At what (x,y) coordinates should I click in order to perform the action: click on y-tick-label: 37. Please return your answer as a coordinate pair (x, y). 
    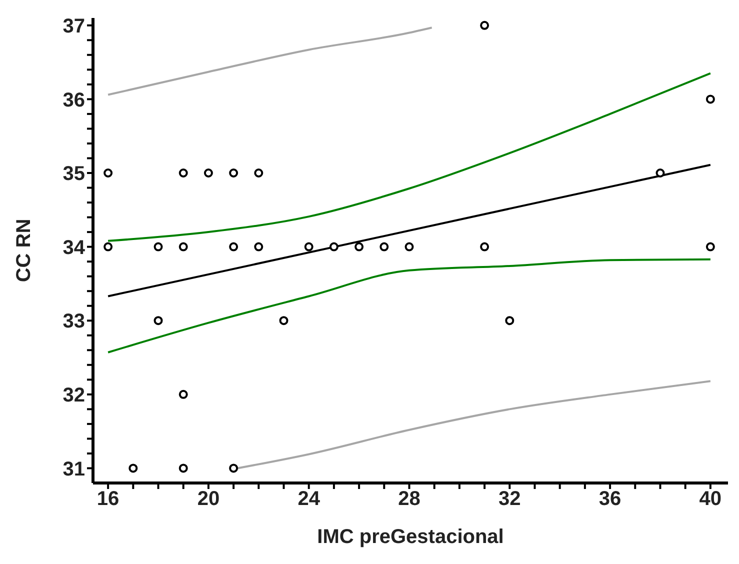
    Looking at the image, I should click on (73, 26).